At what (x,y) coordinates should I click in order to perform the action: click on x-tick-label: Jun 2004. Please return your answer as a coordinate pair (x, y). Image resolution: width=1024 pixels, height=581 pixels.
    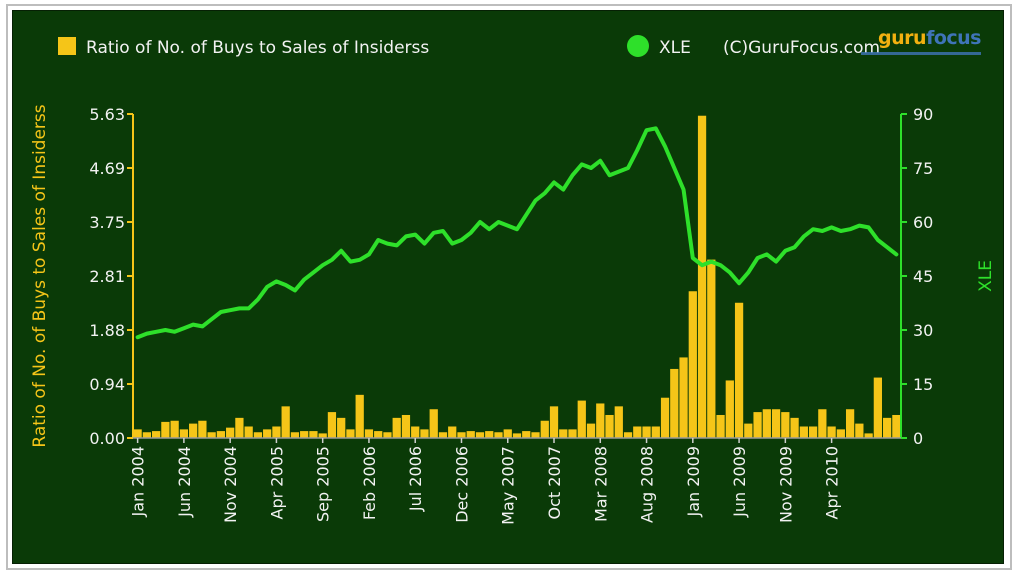
    Looking at the image, I should click on (184, 482).